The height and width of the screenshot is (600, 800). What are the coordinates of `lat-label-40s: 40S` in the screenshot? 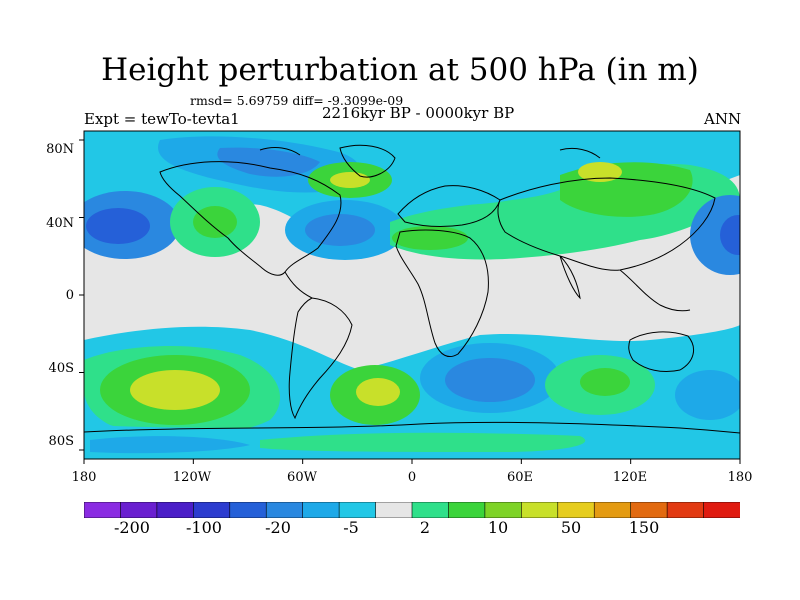 It's located at (61, 368).